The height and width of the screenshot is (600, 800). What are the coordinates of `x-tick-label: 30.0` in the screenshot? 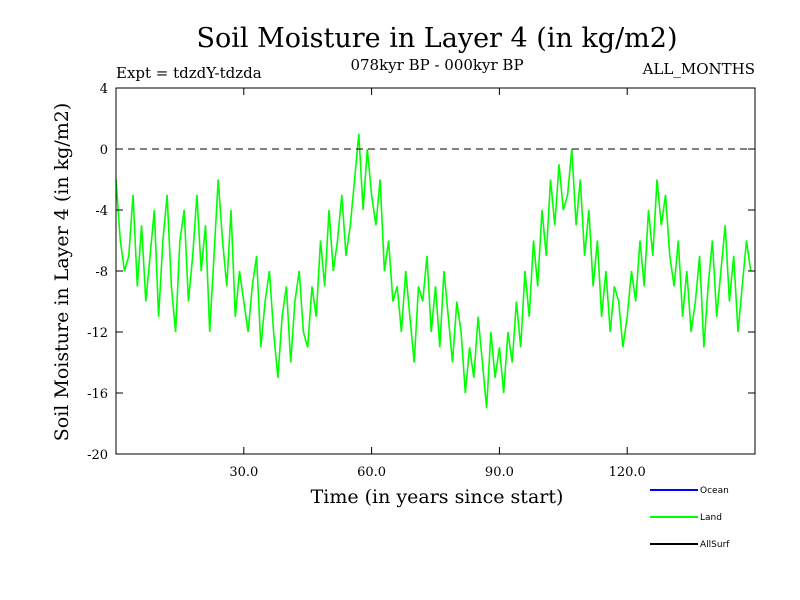 It's located at (243, 472).